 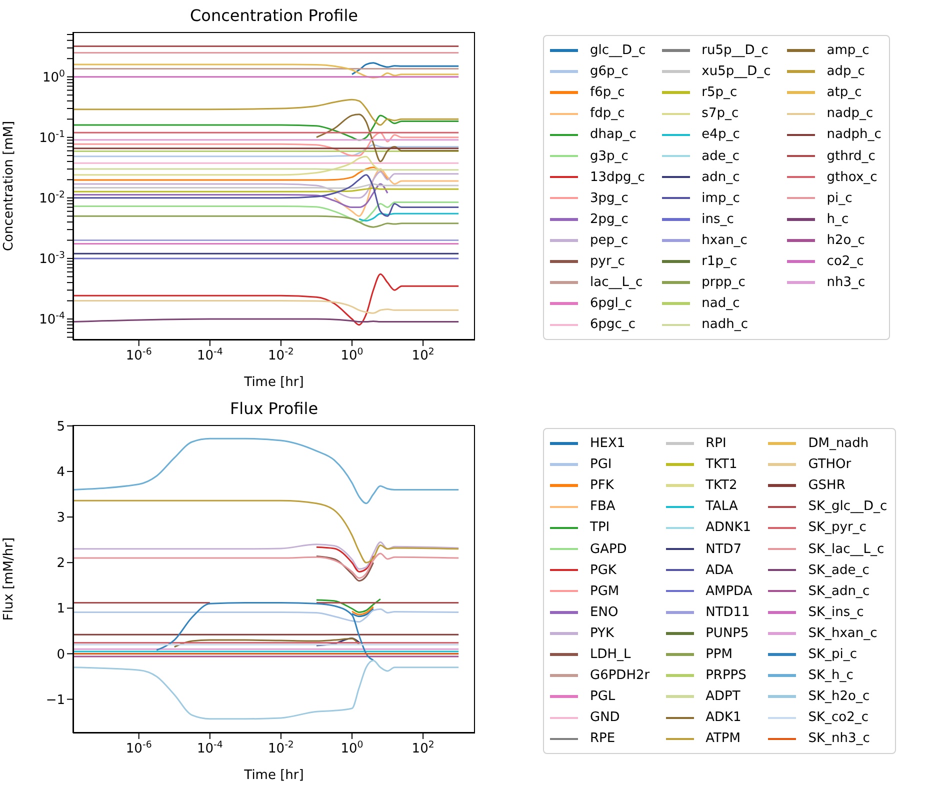 I want to click on y-tick-label: 10$^{-3}$, so click(x=52, y=259).